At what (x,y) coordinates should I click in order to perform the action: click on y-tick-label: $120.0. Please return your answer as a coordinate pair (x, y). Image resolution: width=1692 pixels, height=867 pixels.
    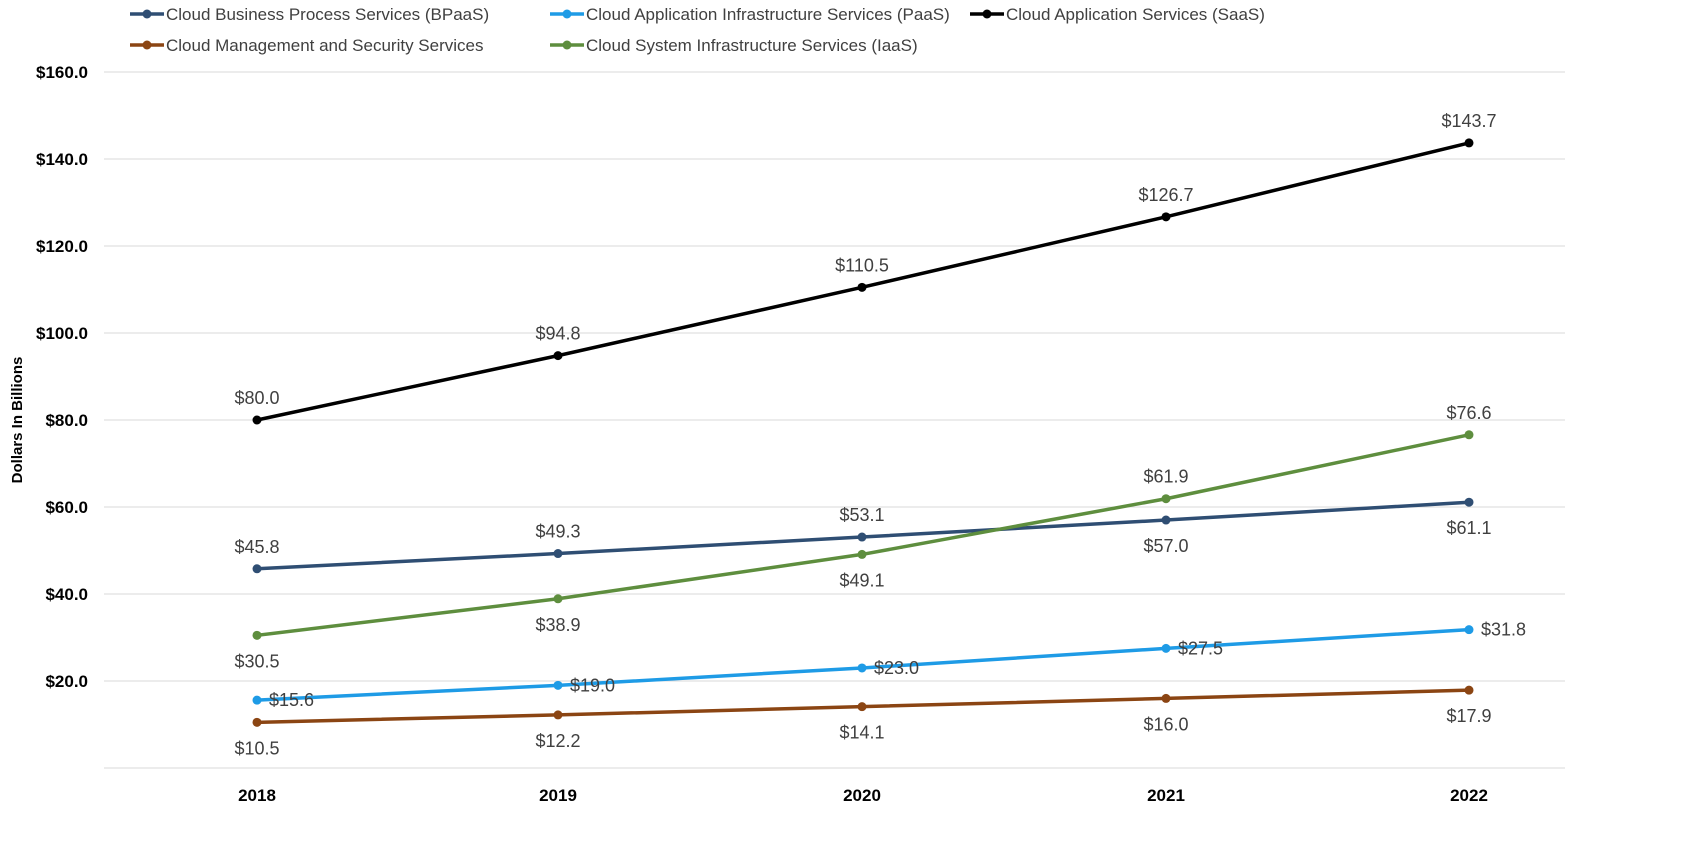
    Looking at the image, I should click on (62, 246).